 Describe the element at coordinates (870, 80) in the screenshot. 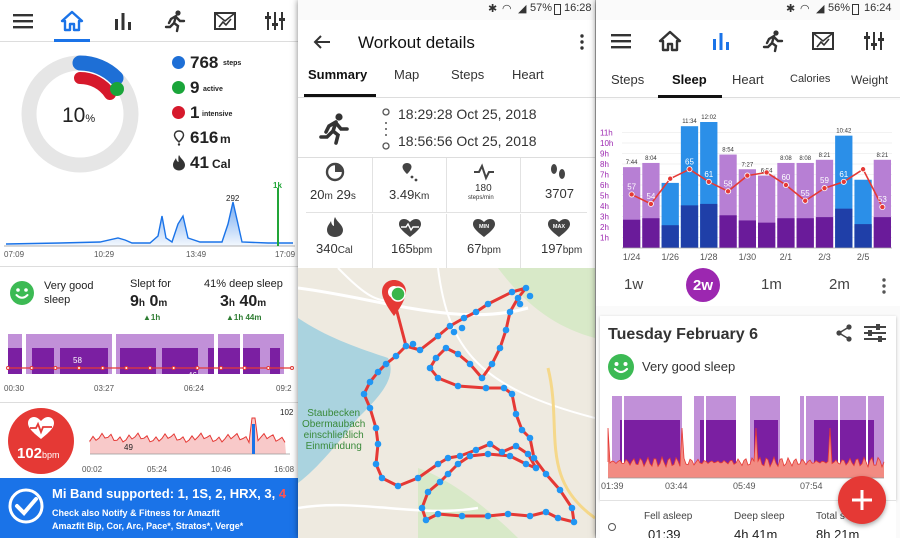

I see `tab-weight: Weight` at that location.